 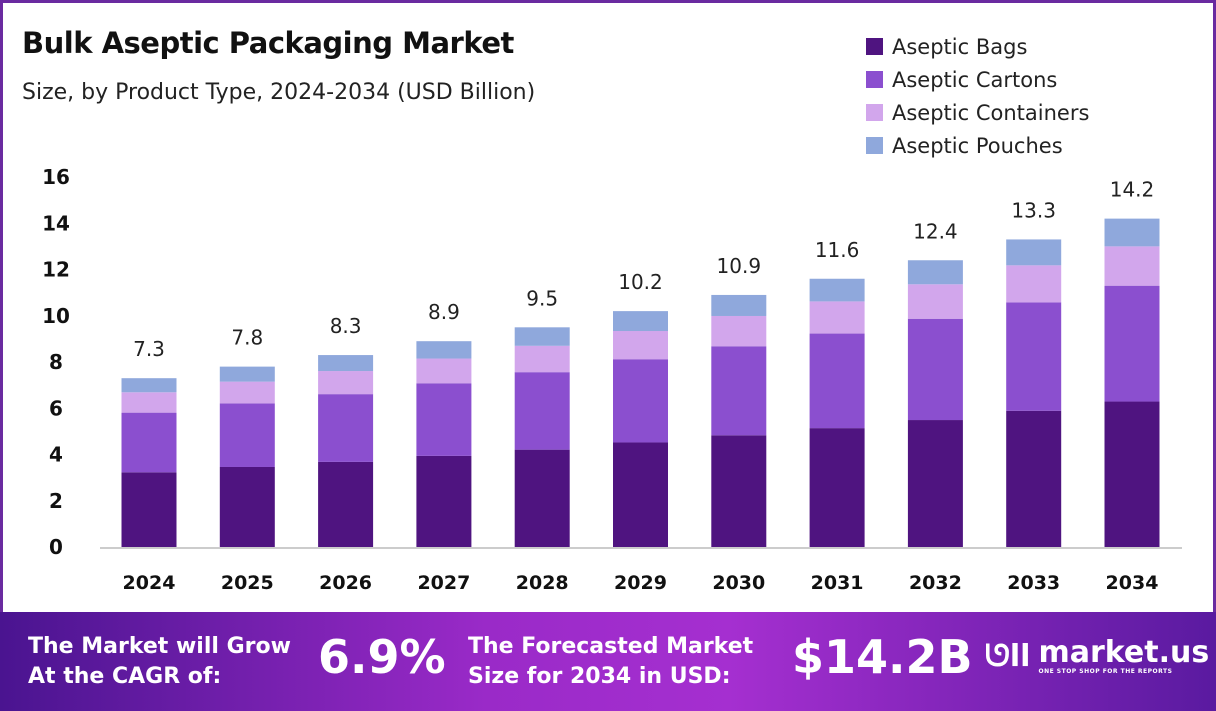 I want to click on legend-item: Aseptic Pouches, so click(x=977, y=145).